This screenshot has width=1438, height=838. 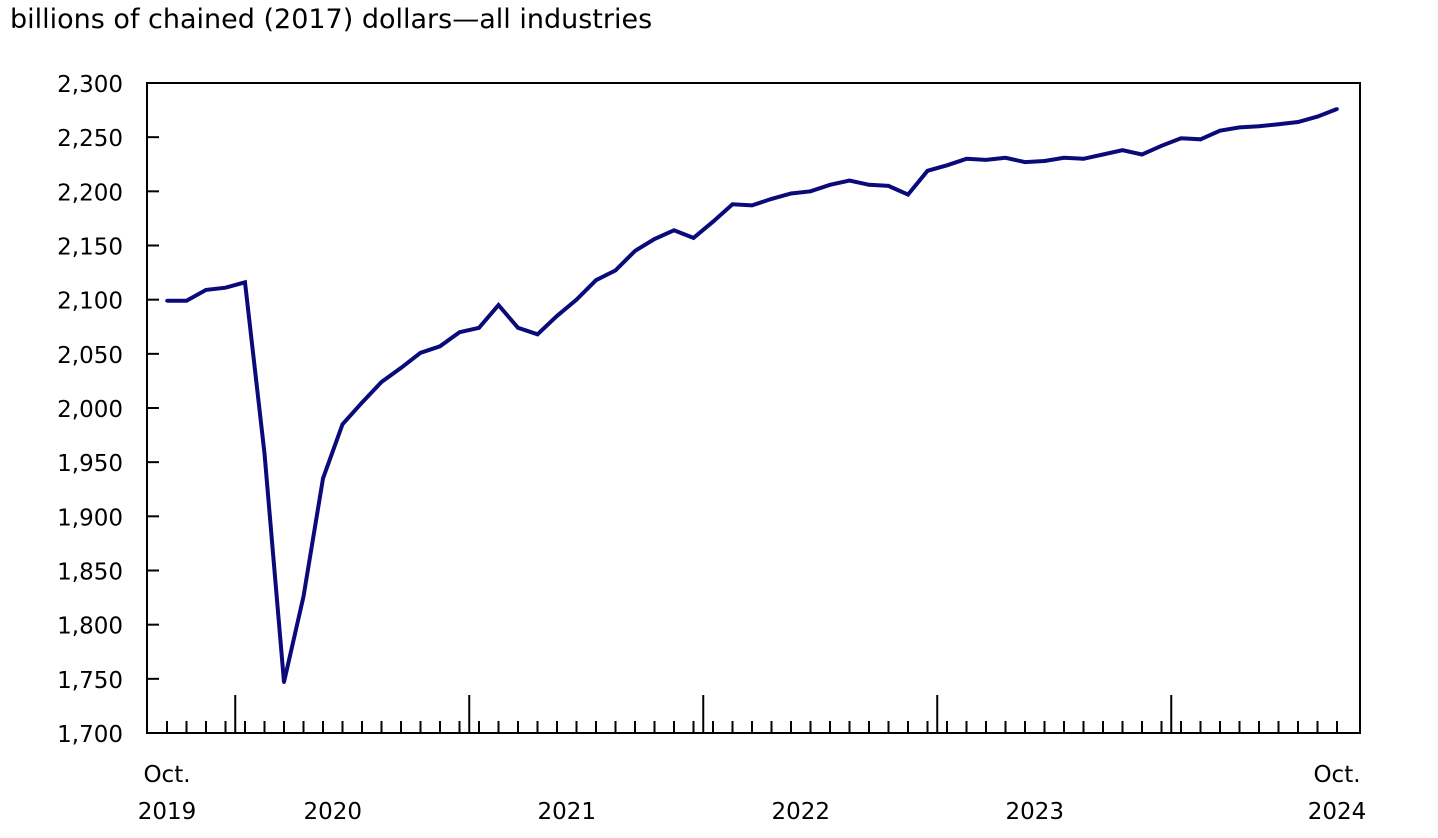 I want to click on y-tick-label: 1,850, so click(x=90, y=573).